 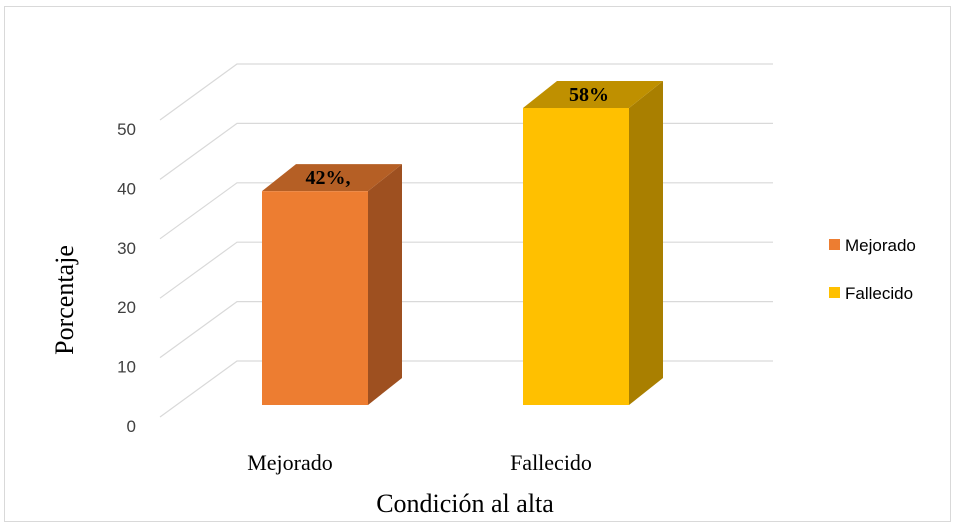 What do you see at coordinates (834, 244) in the screenshot?
I see `legend-swatch-mejorado` at bounding box center [834, 244].